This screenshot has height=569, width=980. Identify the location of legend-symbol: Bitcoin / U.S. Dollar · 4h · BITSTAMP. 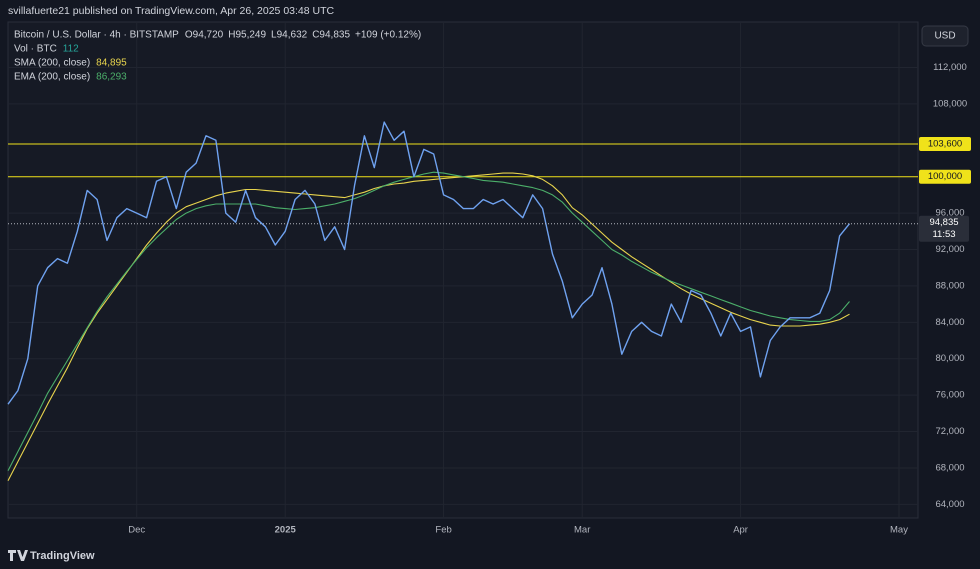
(96, 35).